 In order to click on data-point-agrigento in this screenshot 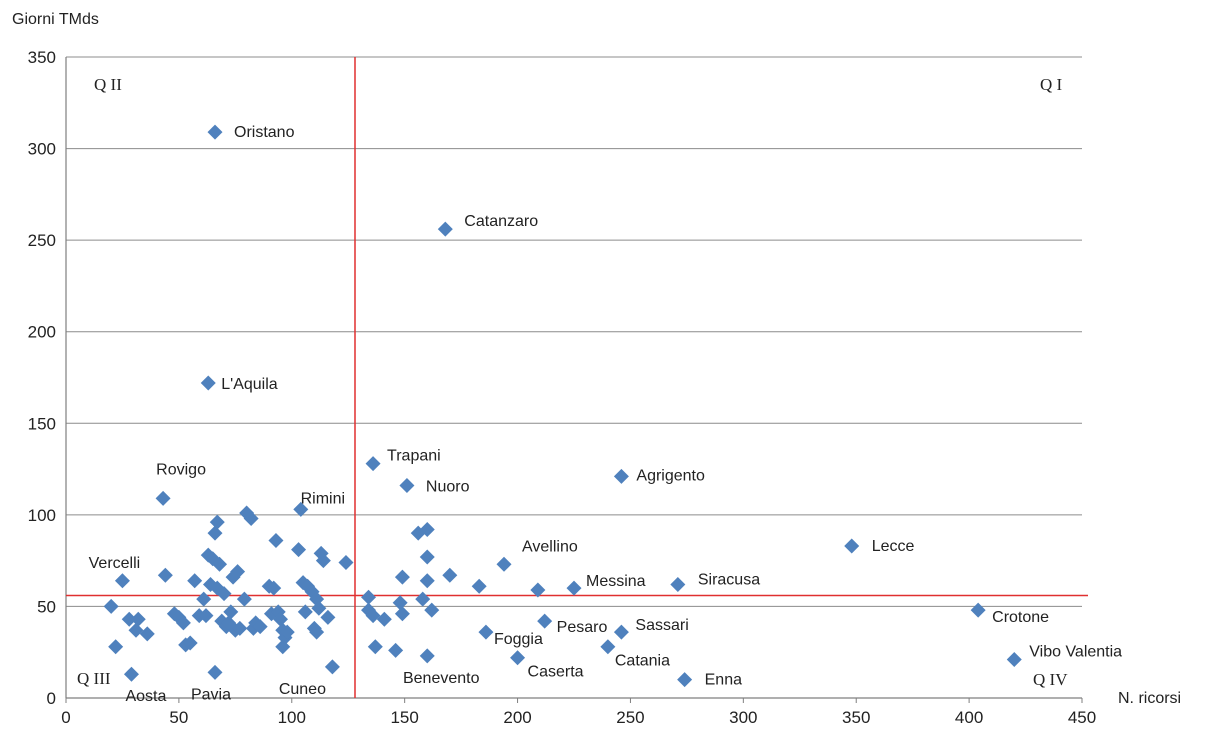, I will do `click(621, 476)`.